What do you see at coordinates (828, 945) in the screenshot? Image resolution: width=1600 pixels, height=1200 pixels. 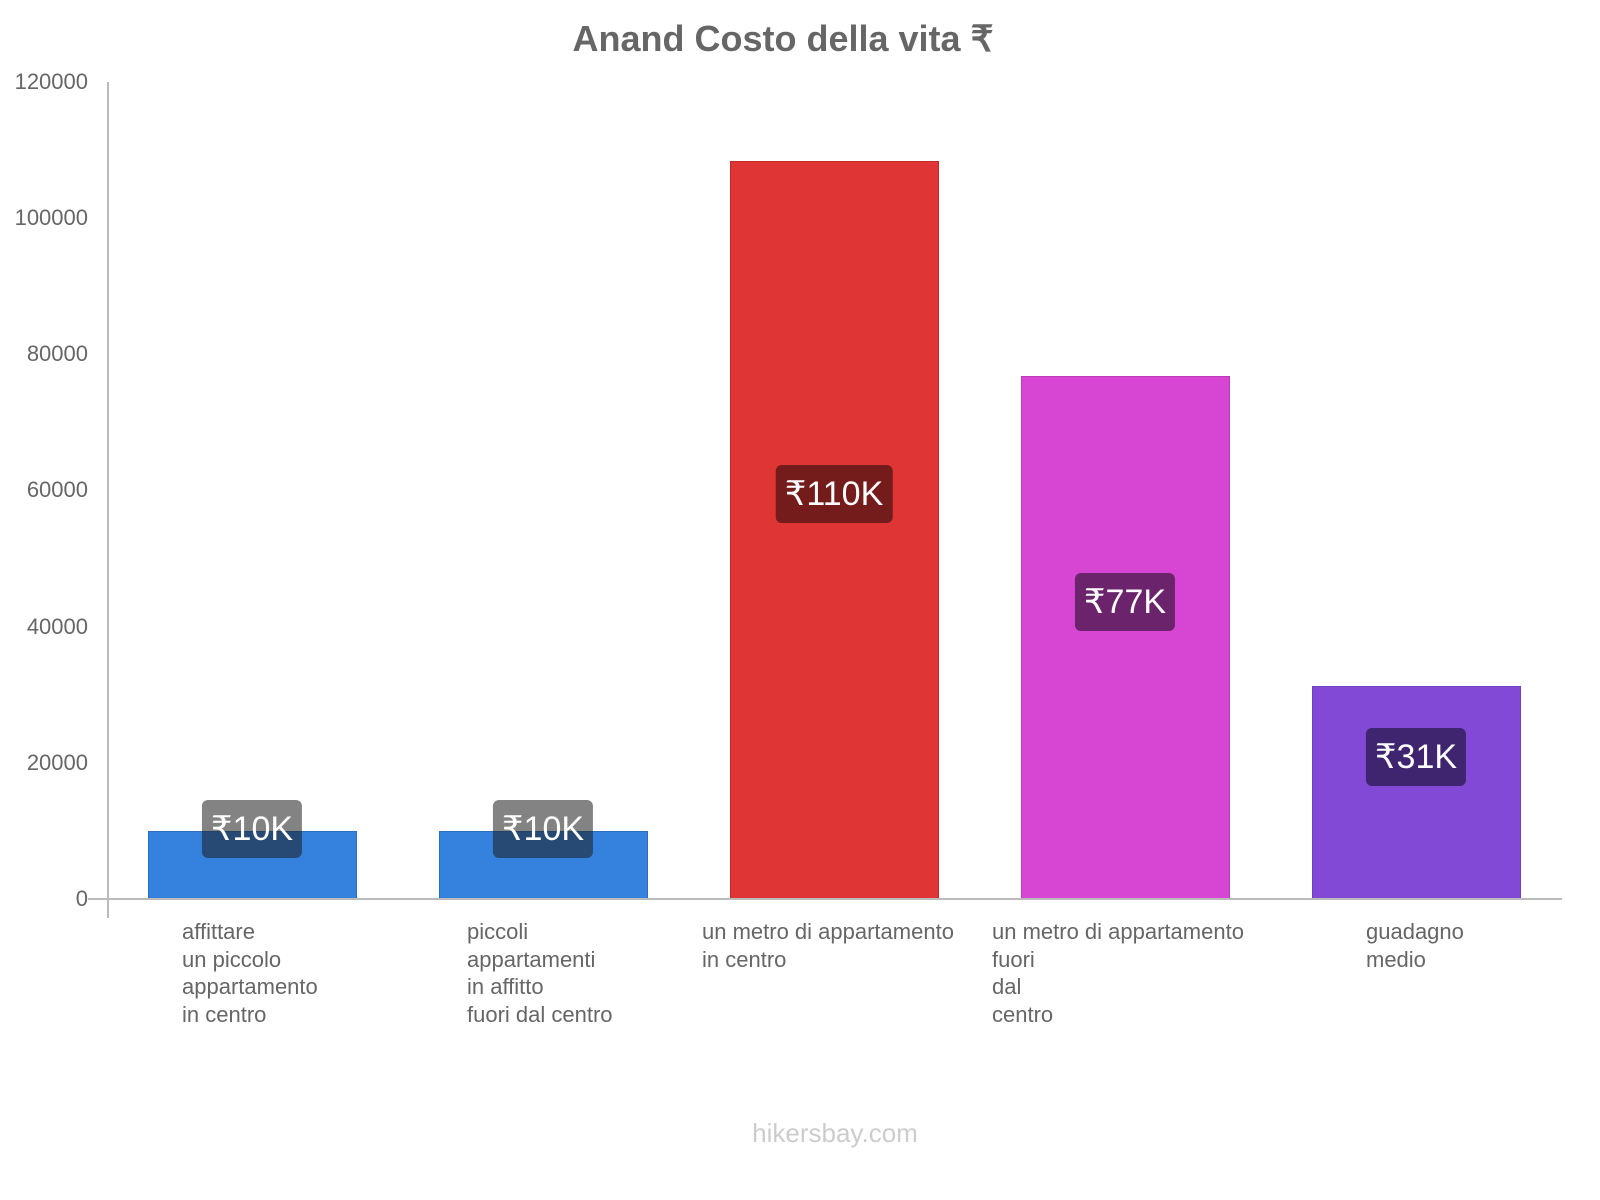 I see `x-category-label: un metro di appartamento in centro` at bounding box center [828, 945].